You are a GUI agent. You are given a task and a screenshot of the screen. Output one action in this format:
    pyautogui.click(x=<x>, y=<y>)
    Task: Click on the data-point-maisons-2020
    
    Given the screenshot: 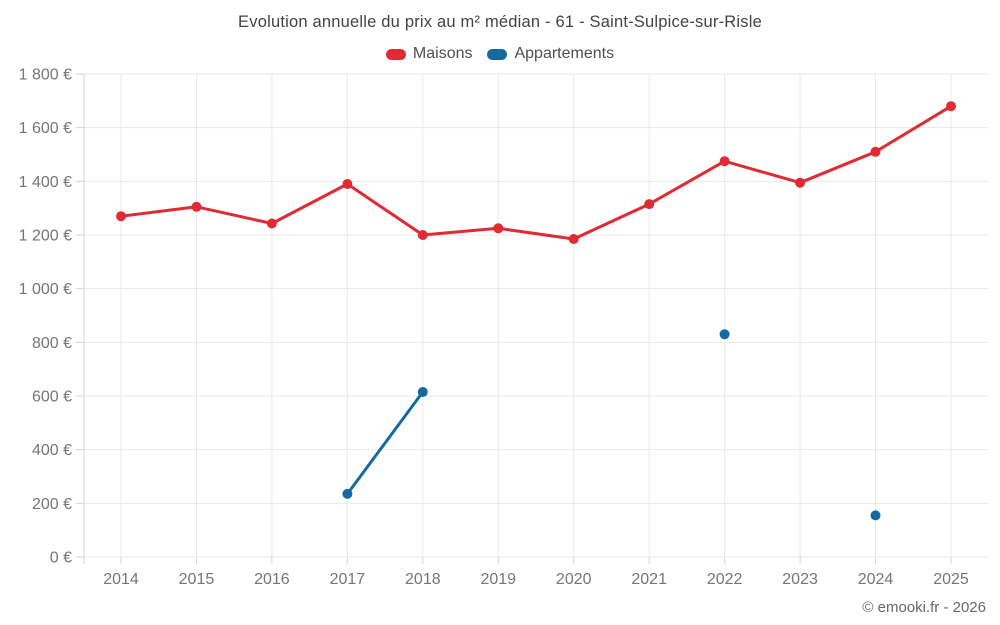 What is the action you would take?
    pyautogui.click(x=573, y=239)
    